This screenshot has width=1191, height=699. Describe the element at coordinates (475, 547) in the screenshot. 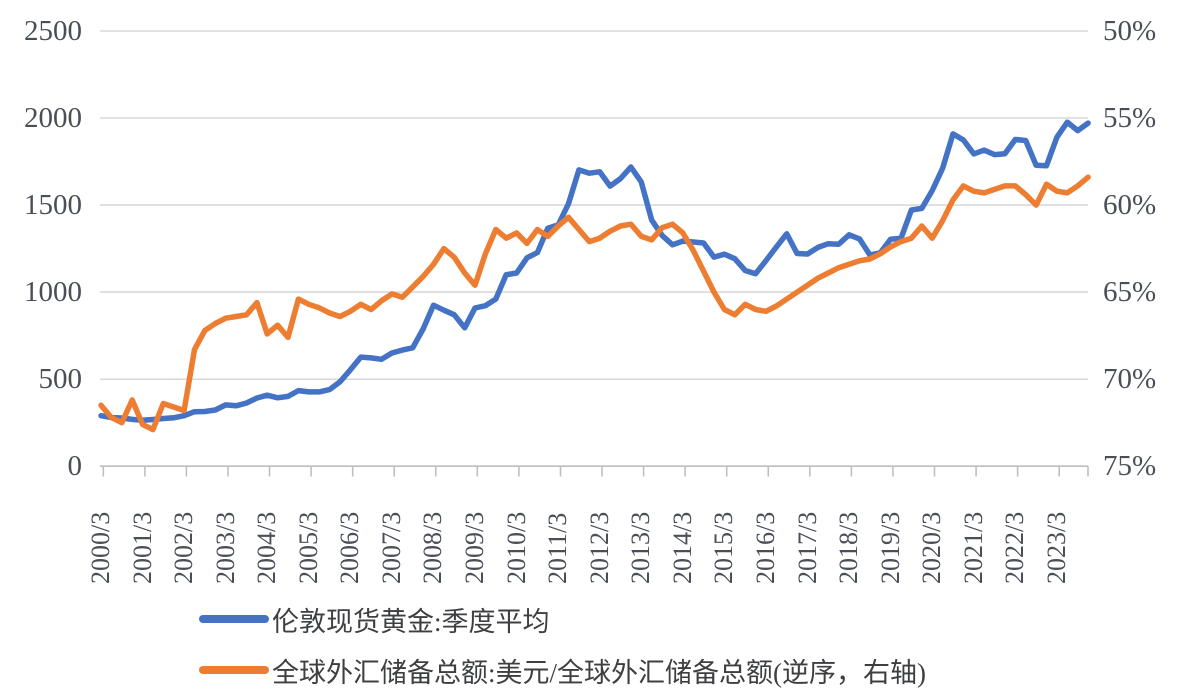

I see `x-axis-tick-label: 2009/3` at that location.